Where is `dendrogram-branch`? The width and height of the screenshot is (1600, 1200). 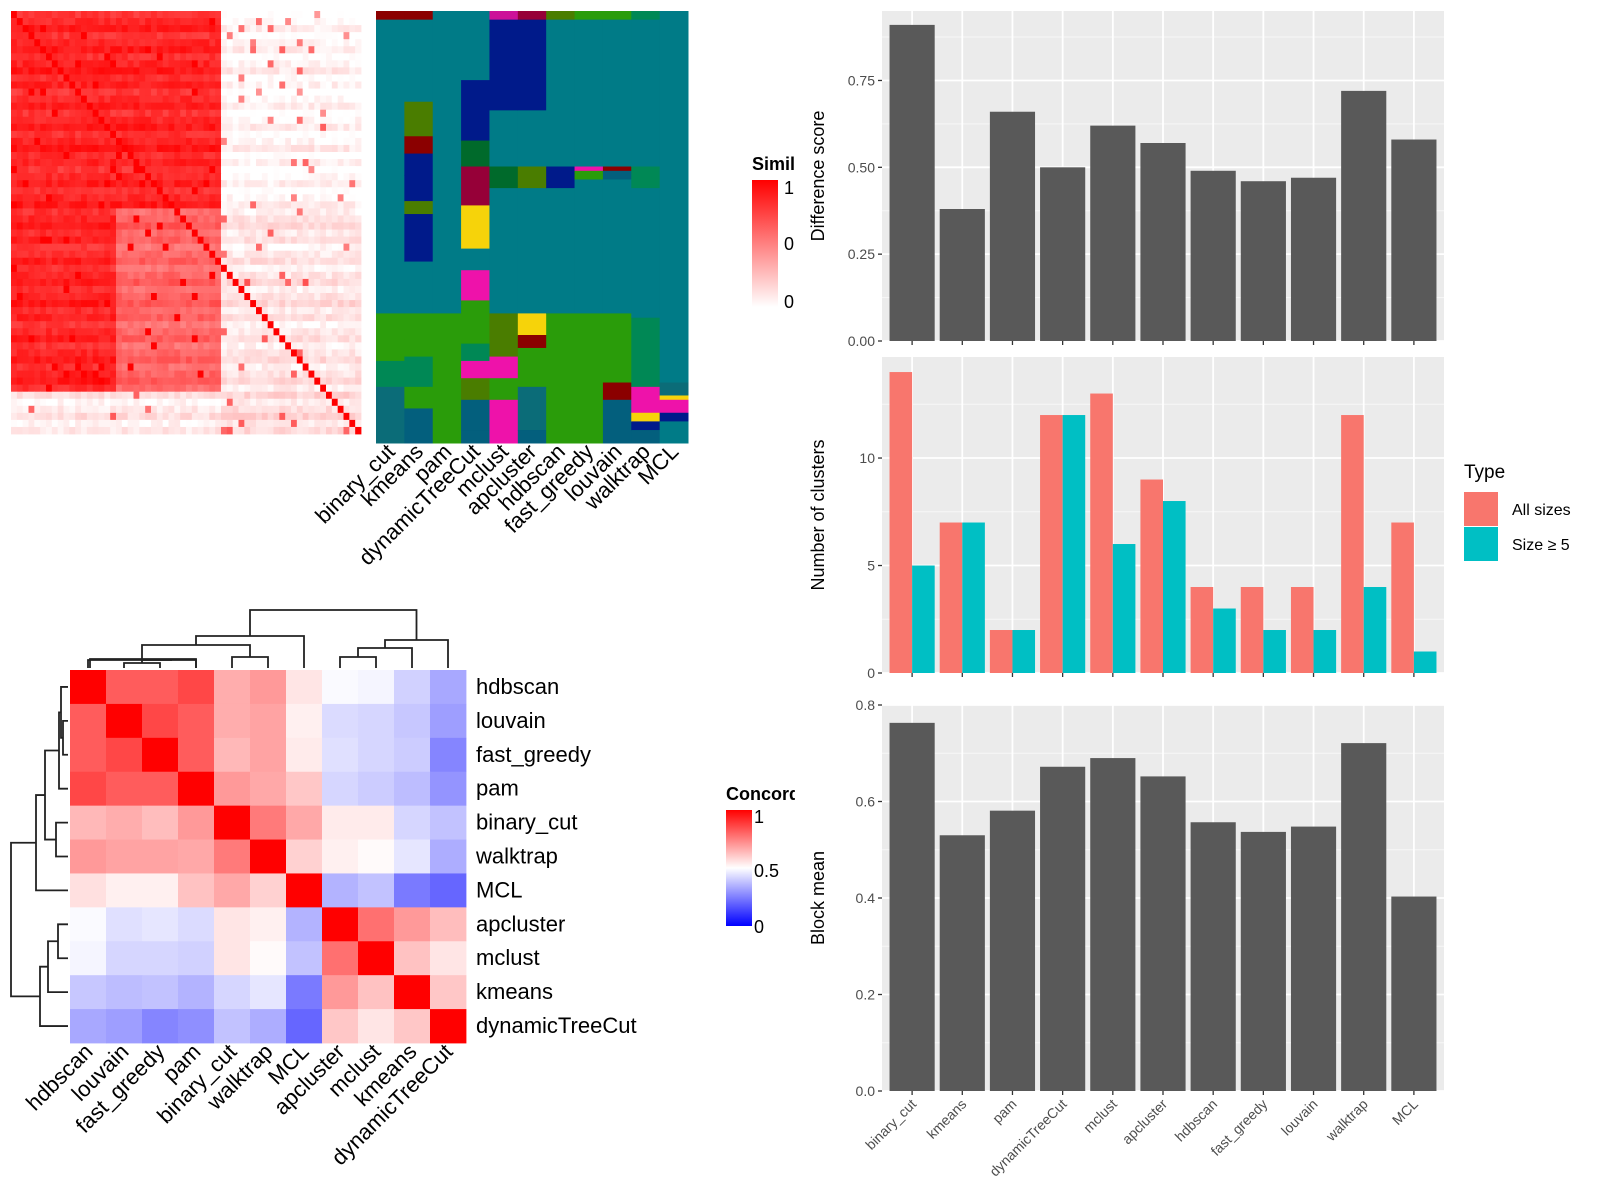
dendrogram-branch is located at coordinates (64, 712).